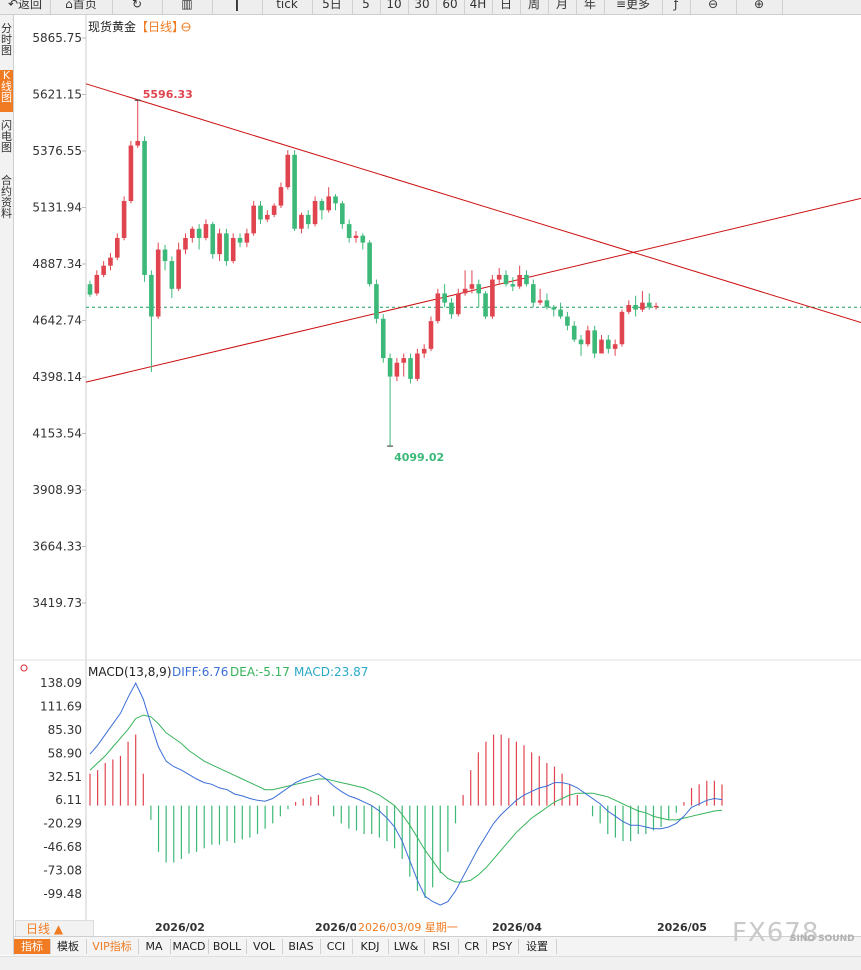 The height and width of the screenshot is (970, 861). I want to click on gear-icon, so click(186, 27).